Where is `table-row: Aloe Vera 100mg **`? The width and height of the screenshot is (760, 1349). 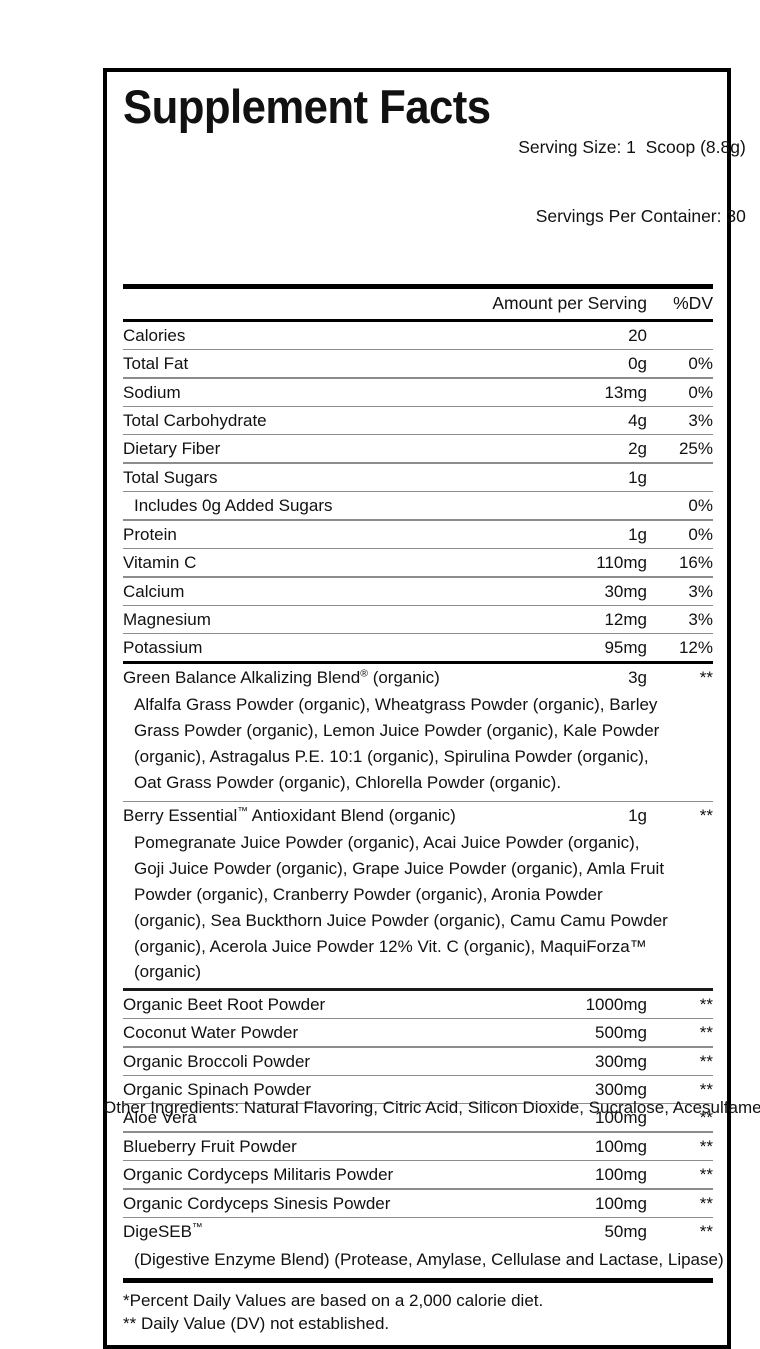
table-row: Aloe Vera 100mg ** is located at coordinates (418, 1117).